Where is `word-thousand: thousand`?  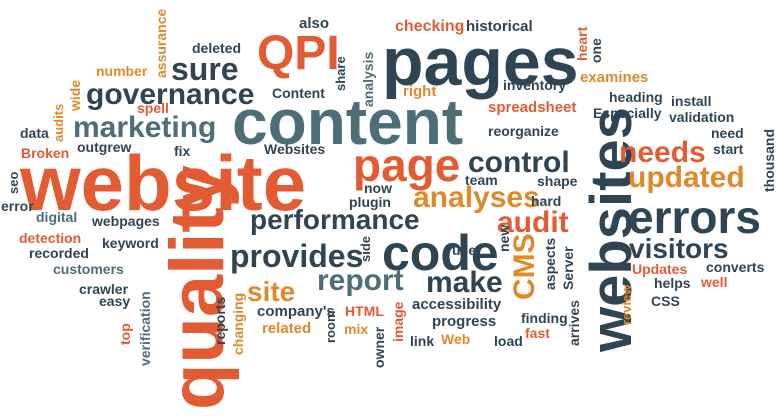 word-thousand: thousand is located at coordinates (768, 160).